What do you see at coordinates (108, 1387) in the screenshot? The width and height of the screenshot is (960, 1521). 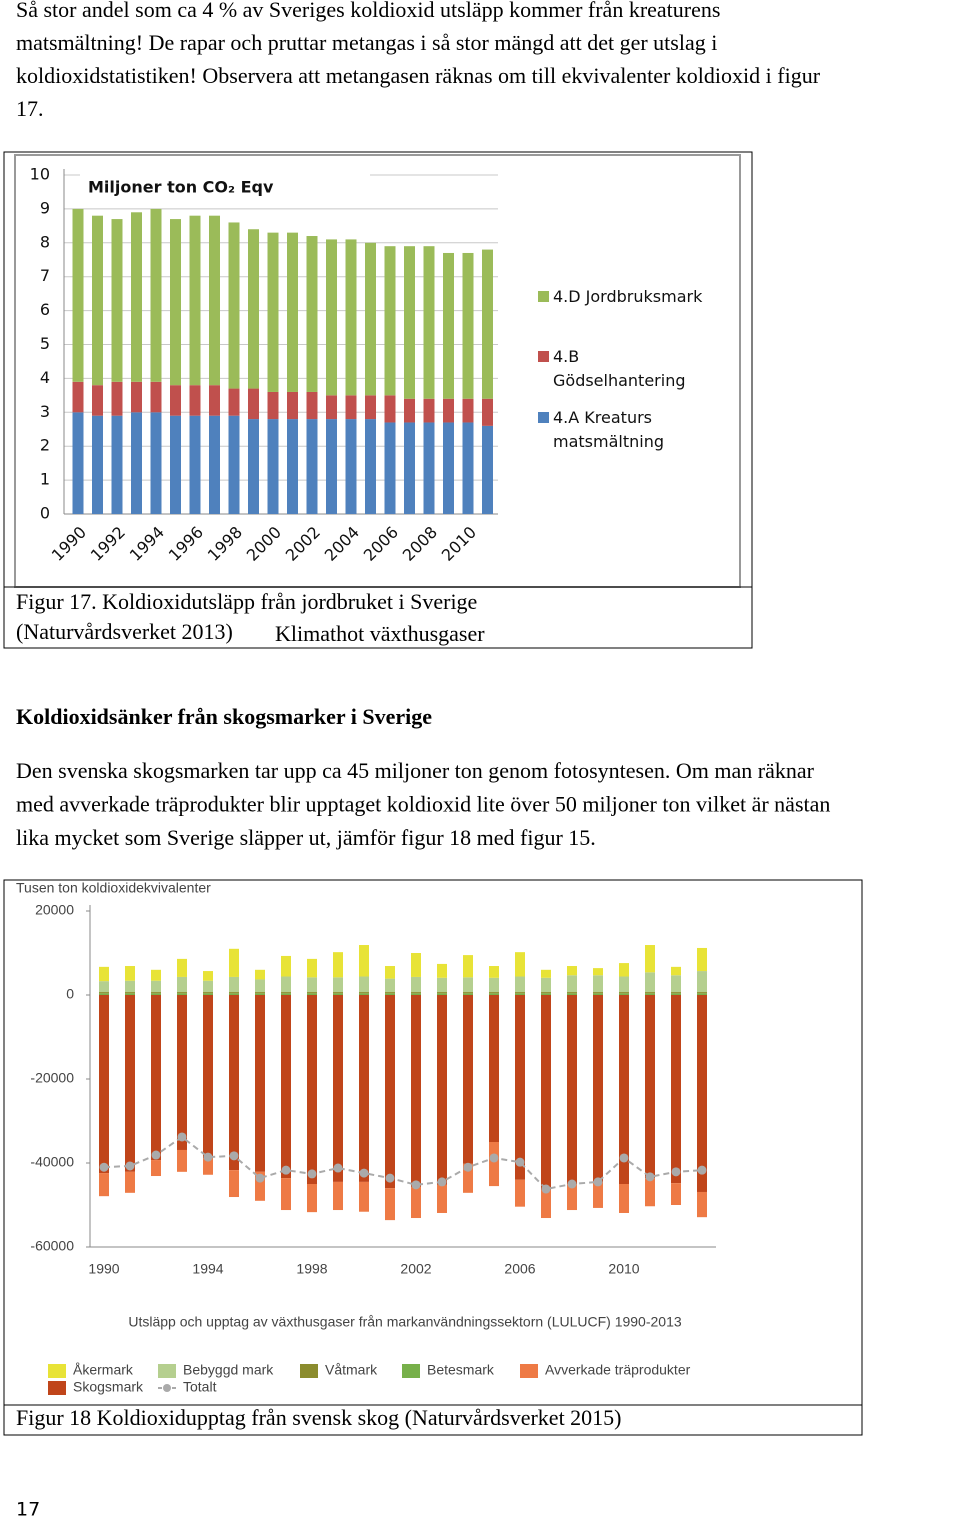 I see `legend-label: Skogsmark` at bounding box center [108, 1387].